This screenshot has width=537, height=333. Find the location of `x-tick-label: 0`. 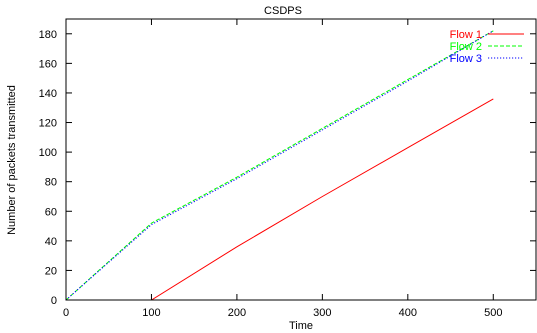

x-tick-label: 0 is located at coordinates (66, 313).